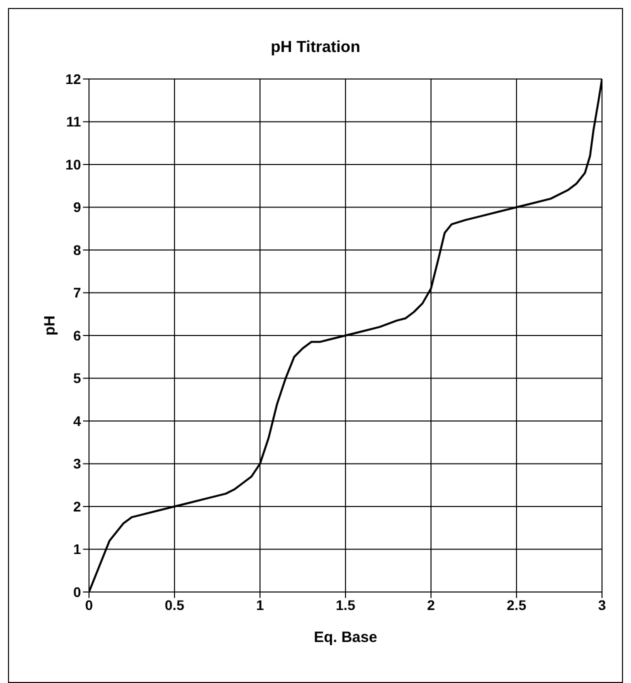 The image size is (631, 683). What do you see at coordinates (89, 604) in the screenshot?
I see `x-tick-label: 0` at bounding box center [89, 604].